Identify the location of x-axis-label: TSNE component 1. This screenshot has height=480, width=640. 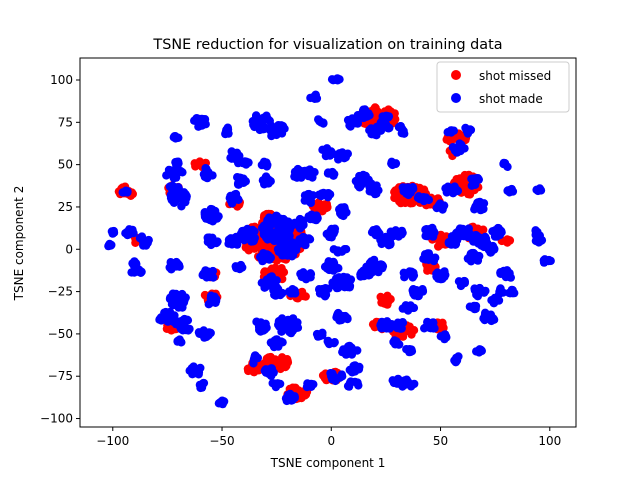
(328, 463).